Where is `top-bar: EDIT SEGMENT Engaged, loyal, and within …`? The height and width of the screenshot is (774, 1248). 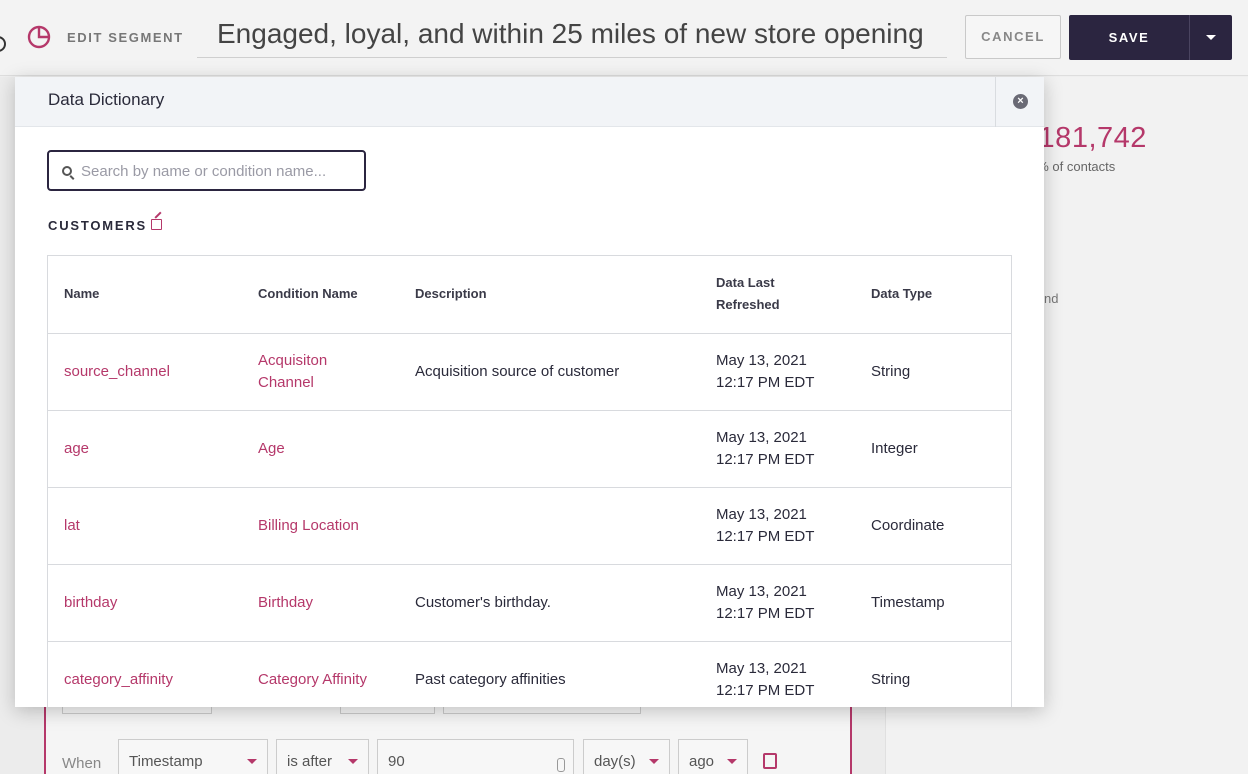 top-bar: EDIT SEGMENT Engaged, loyal, and within … is located at coordinates (624, 38).